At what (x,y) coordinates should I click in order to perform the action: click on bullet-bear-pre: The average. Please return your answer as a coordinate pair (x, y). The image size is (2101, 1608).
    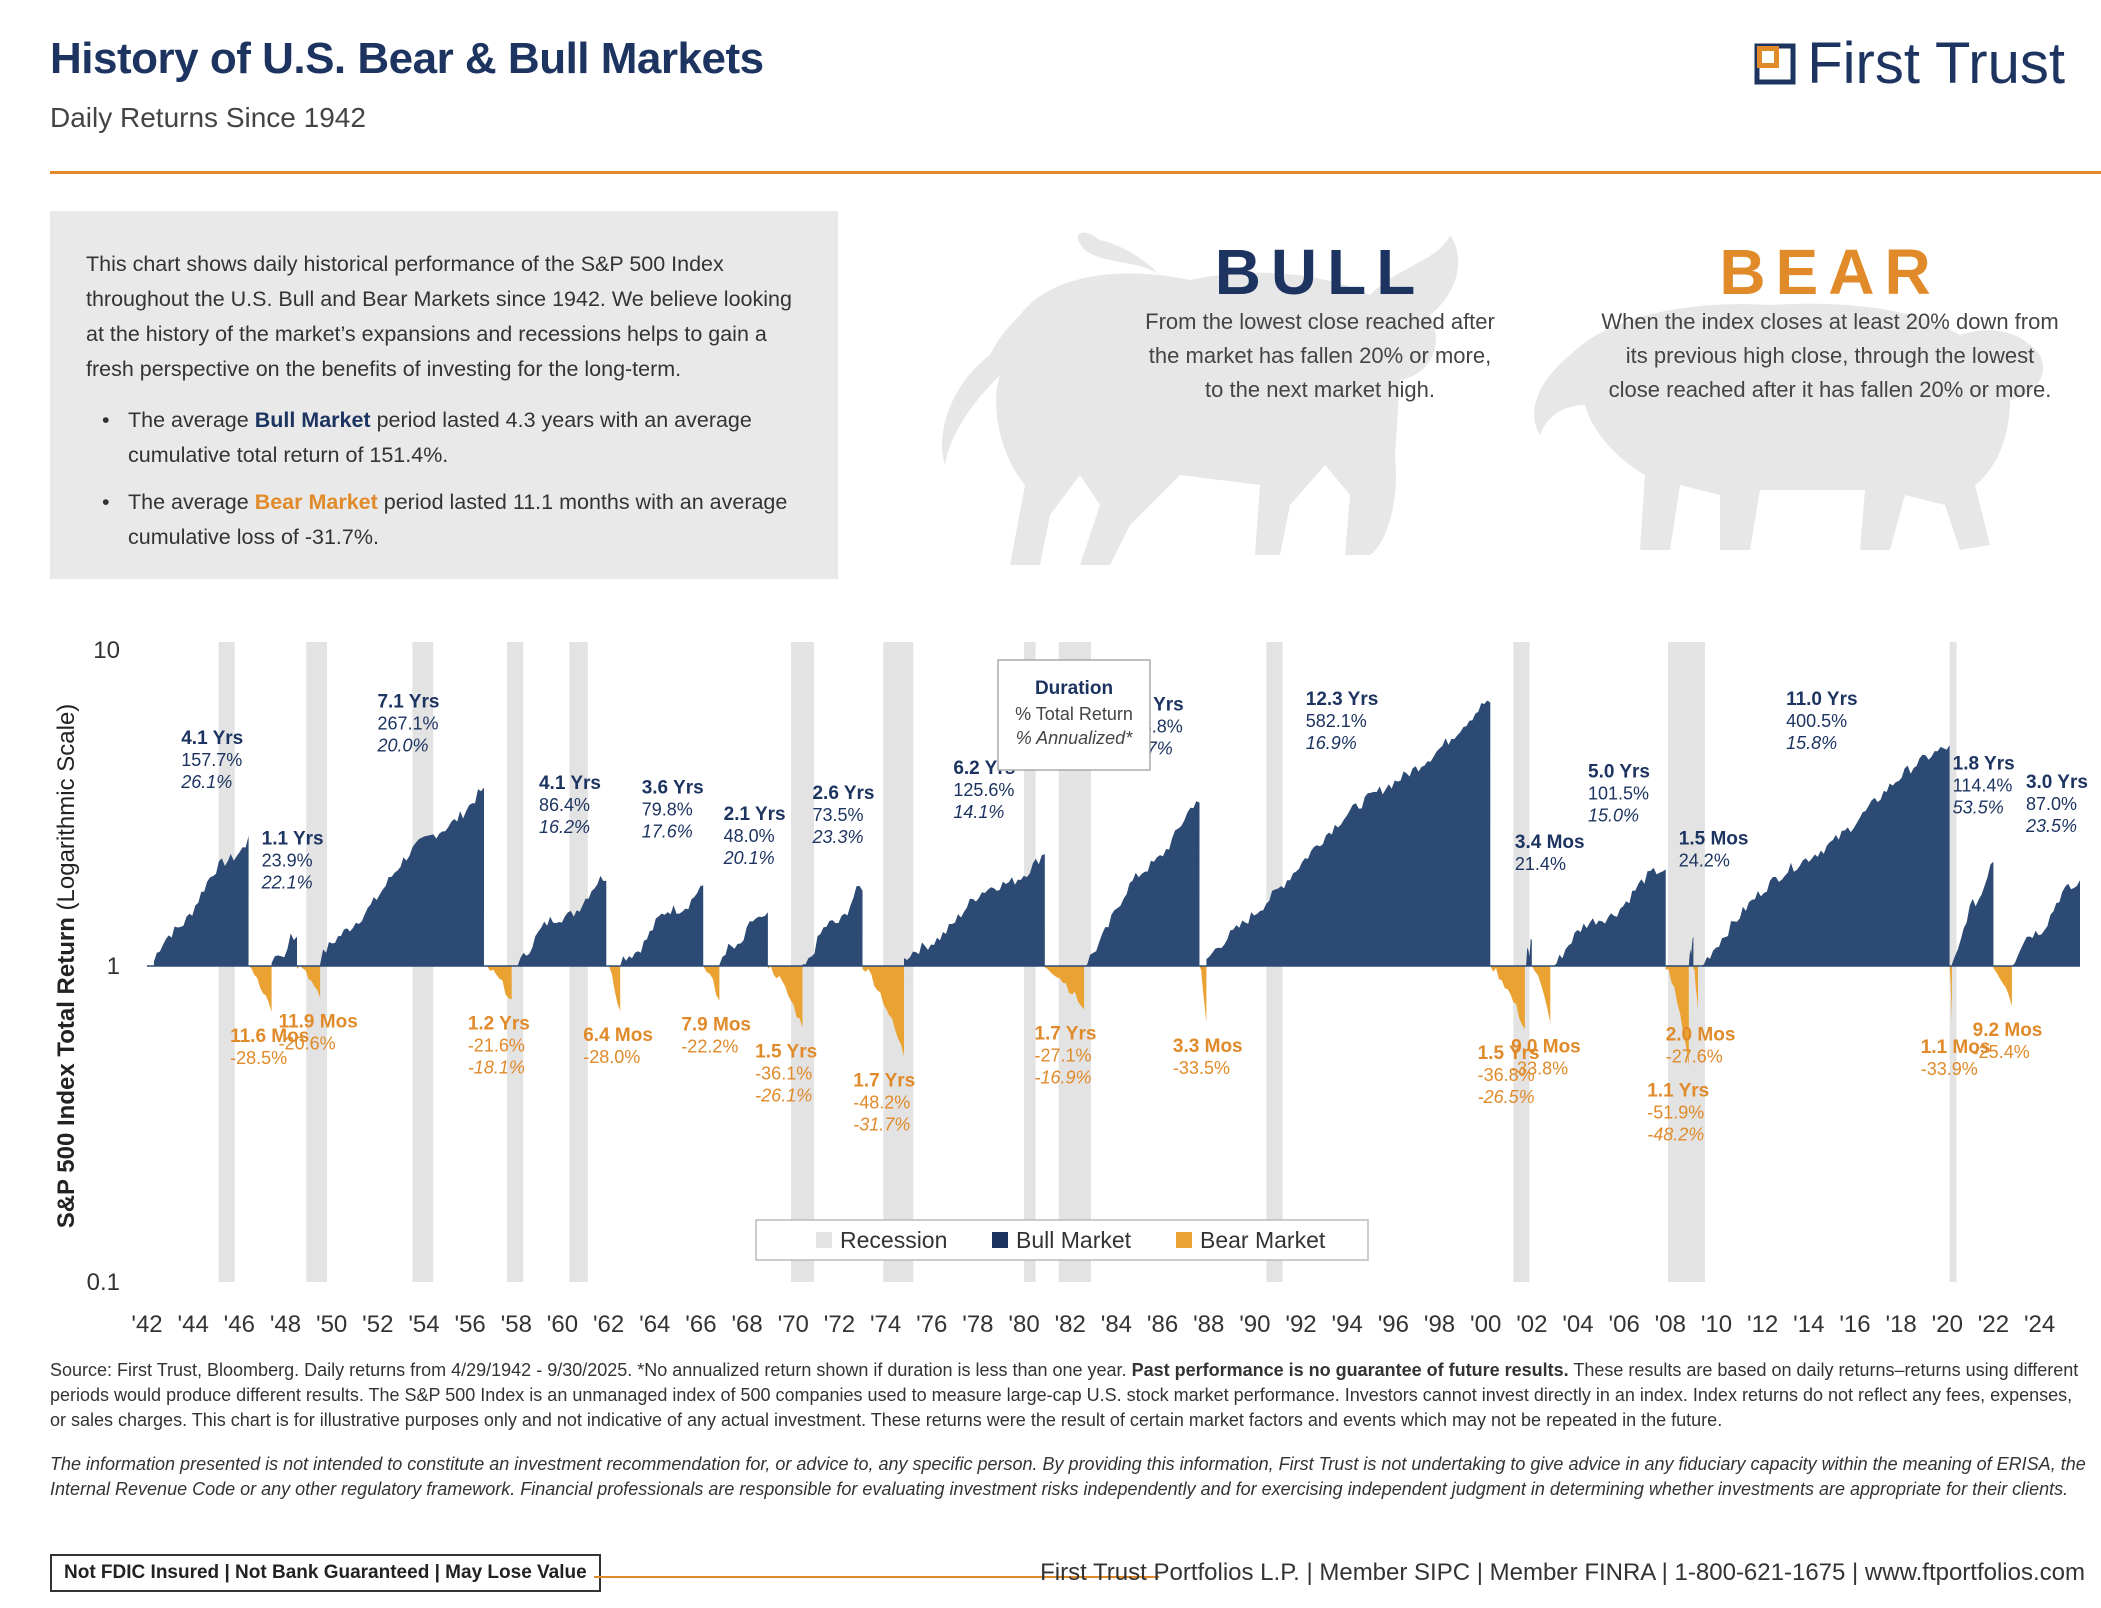
    Looking at the image, I should click on (191, 502).